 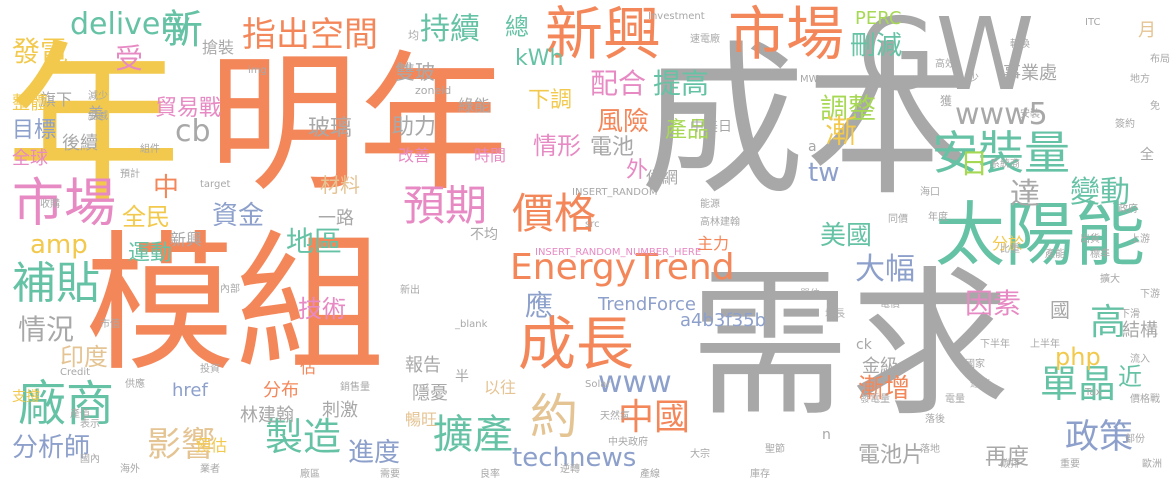 What do you see at coordinates (84, 357) in the screenshot?
I see `cloud-word: 印度` at bounding box center [84, 357].